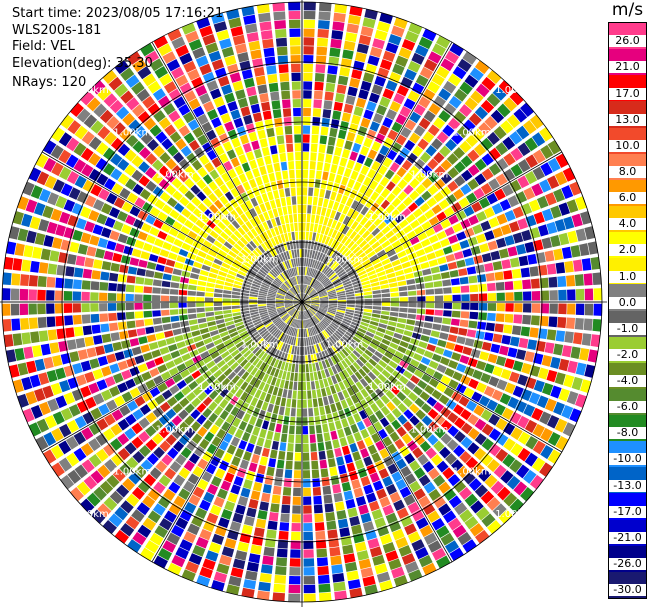 This screenshot has width=647, height=607. I want to click on range-ring-label: 1.00km, so click(175, 175).